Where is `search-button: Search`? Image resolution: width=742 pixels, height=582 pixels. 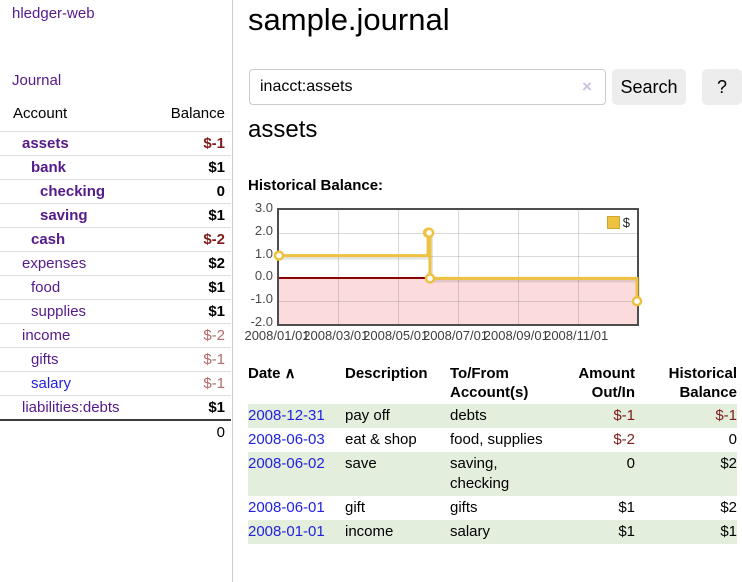
search-button: Search is located at coordinates (649, 87).